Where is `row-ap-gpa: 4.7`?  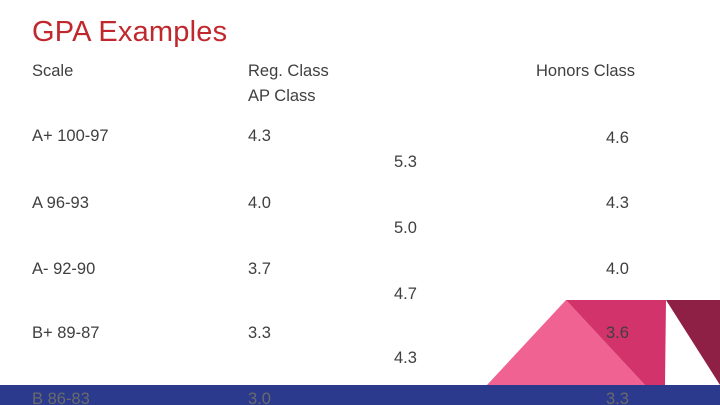 row-ap-gpa: 4.7 is located at coordinates (405, 294).